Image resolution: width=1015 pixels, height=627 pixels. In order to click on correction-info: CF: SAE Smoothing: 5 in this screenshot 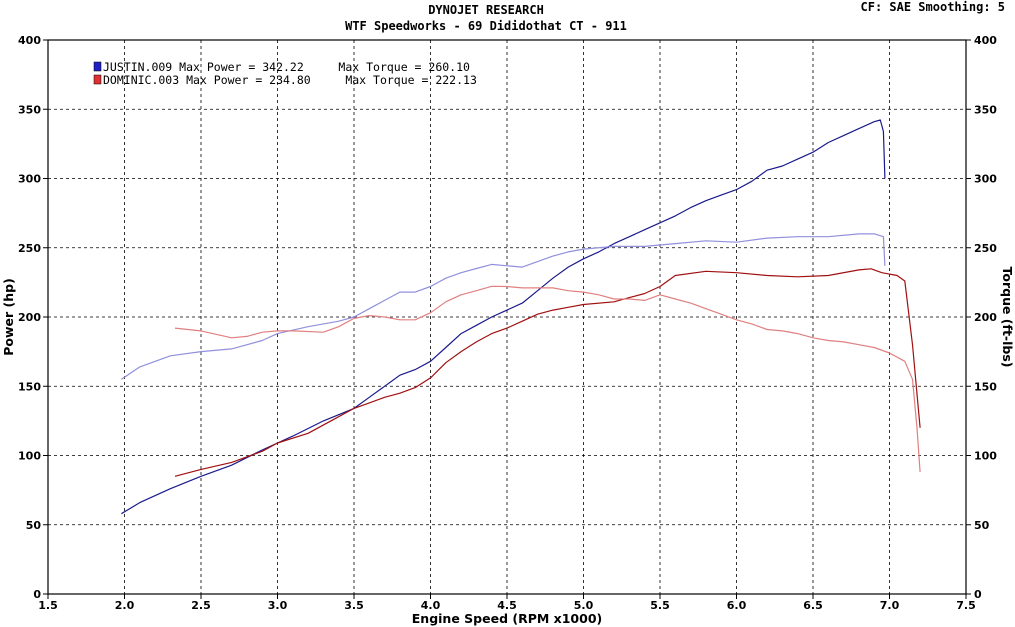, I will do `click(933, 7)`.